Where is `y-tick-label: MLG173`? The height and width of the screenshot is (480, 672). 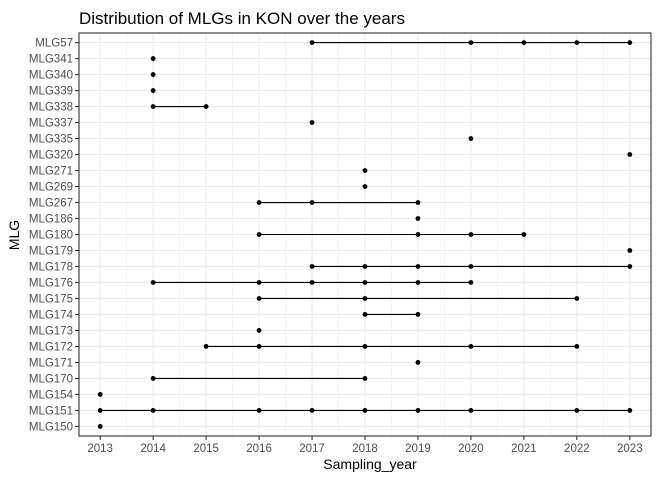 y-tick-label: MLG173 is located at coordinates (51, 331).